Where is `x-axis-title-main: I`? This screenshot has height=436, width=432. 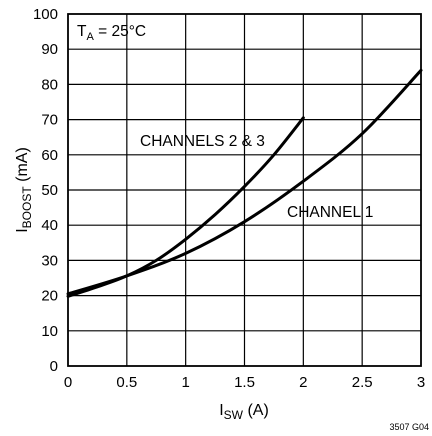 x-axis-title-main: I is located at coordinates (221, 410).